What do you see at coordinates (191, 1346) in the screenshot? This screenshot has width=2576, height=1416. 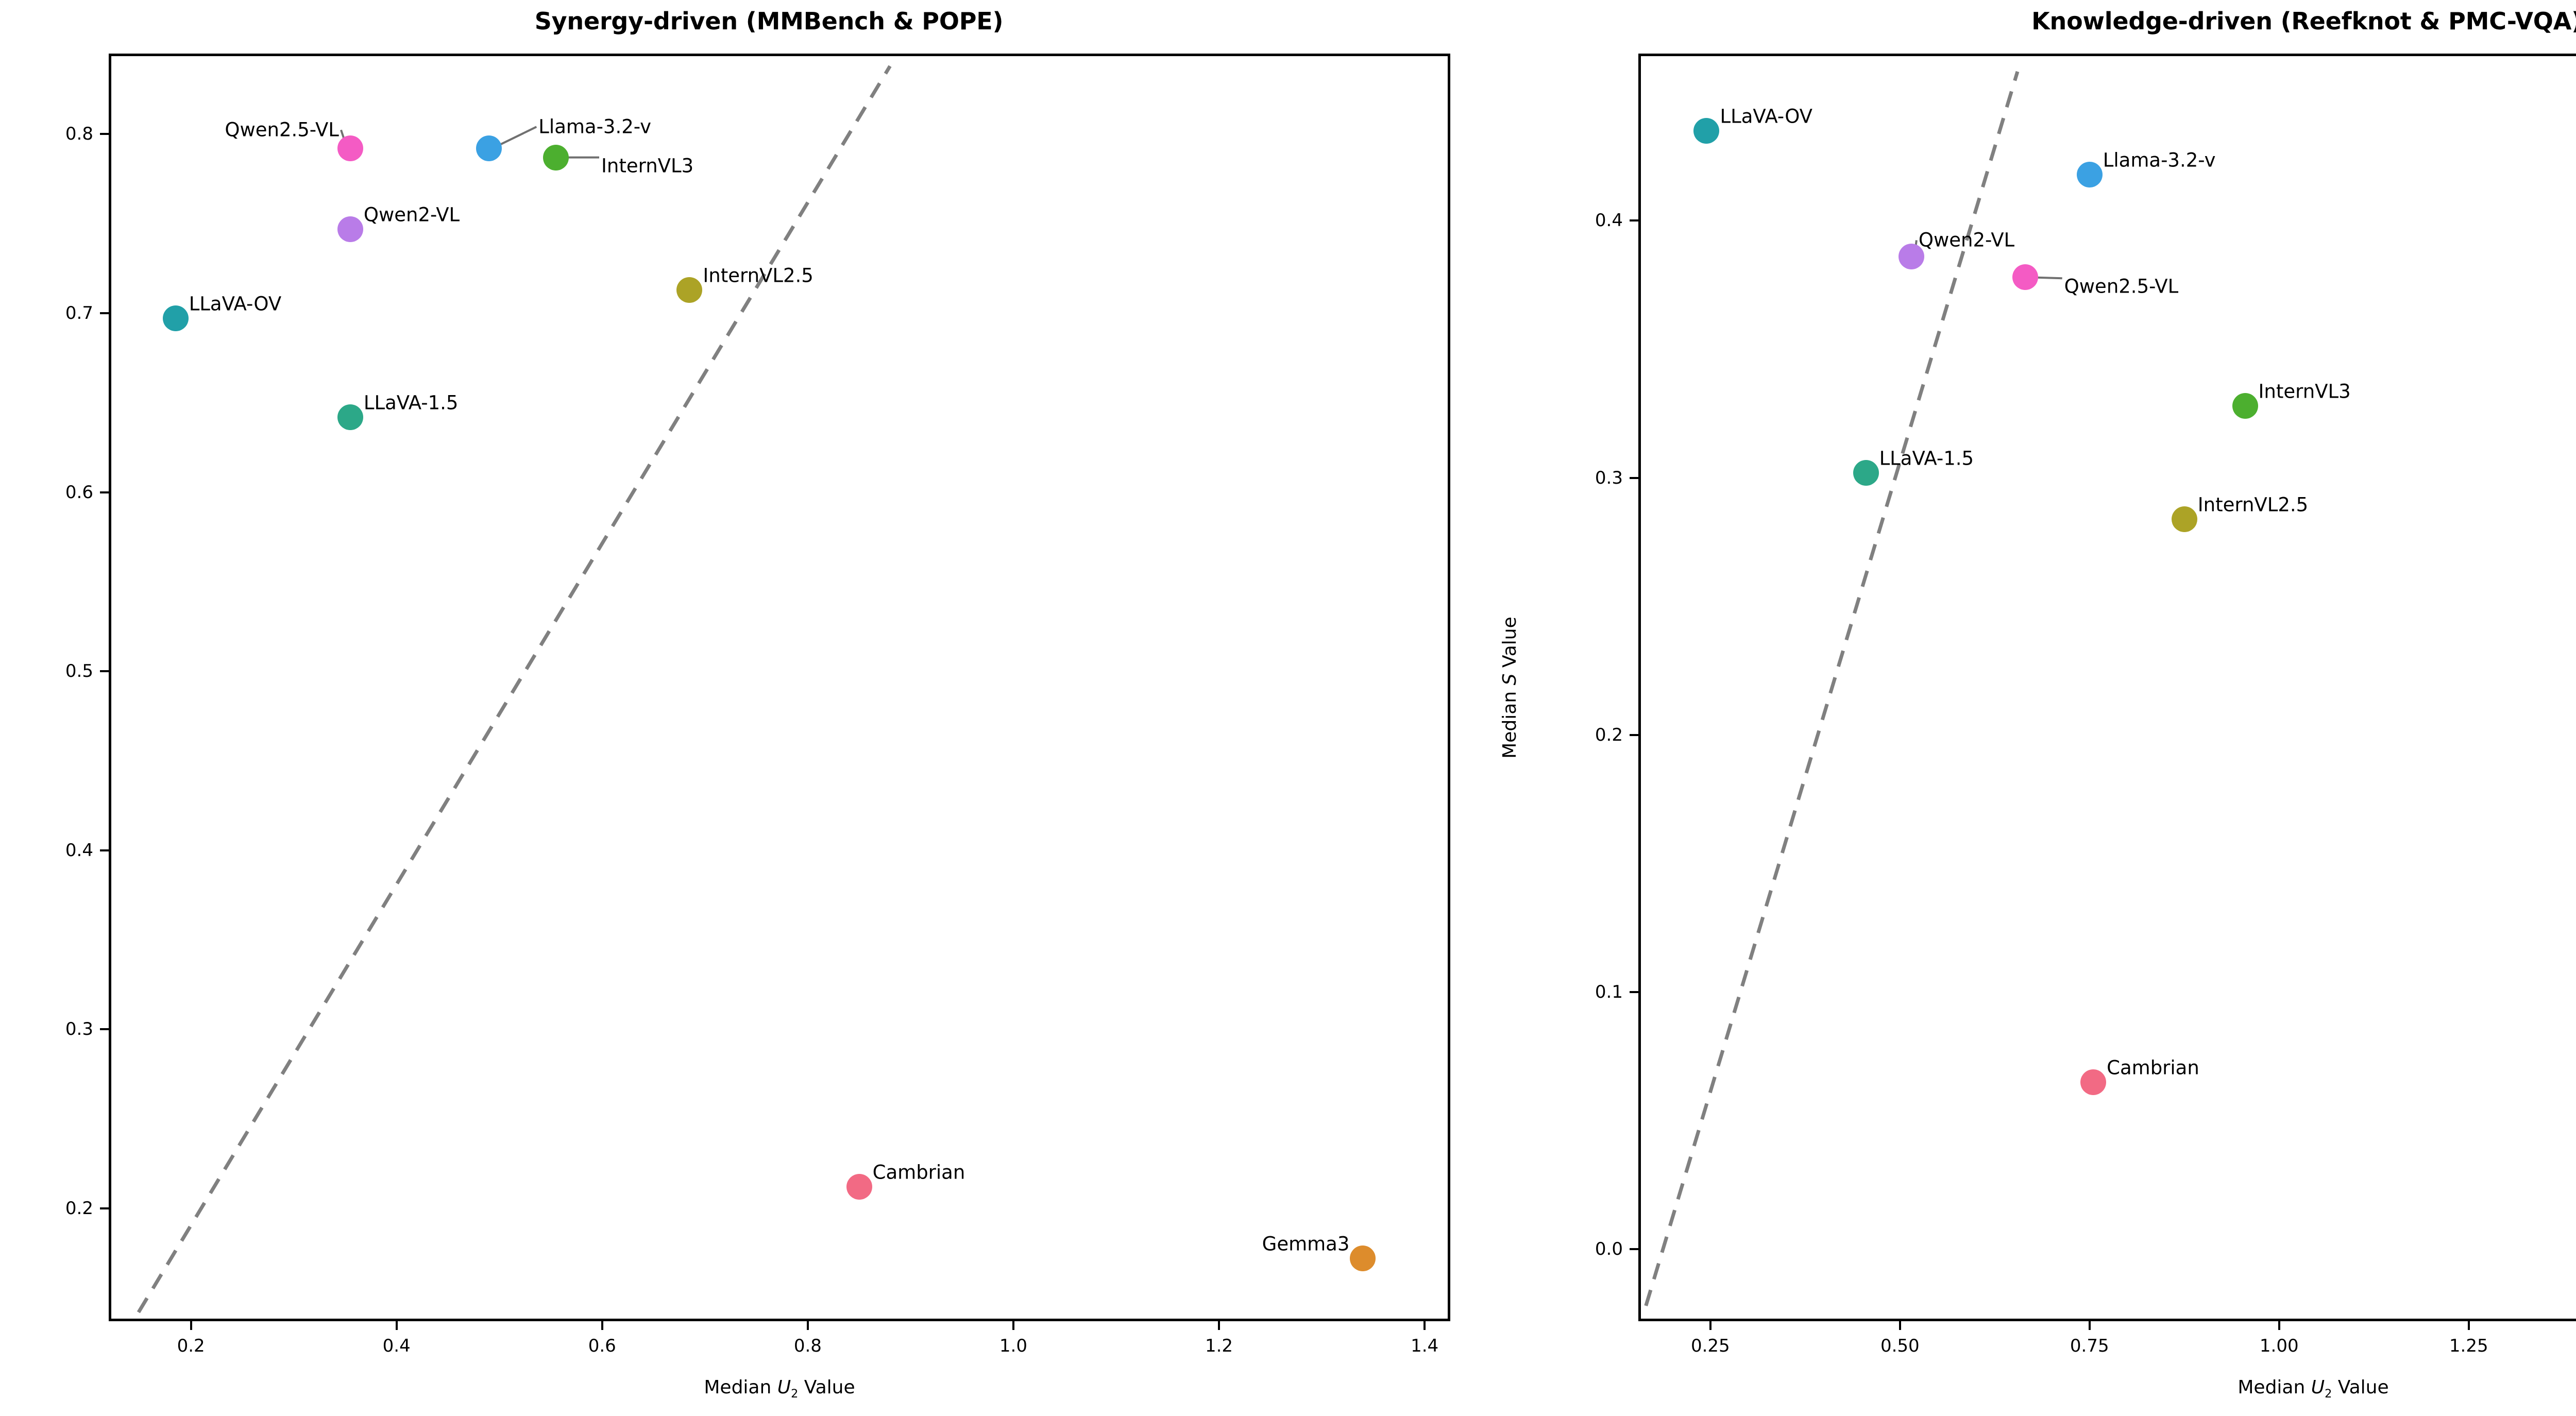 I see `x-tick-label: 0.2` at bounding box center [191, 1346].